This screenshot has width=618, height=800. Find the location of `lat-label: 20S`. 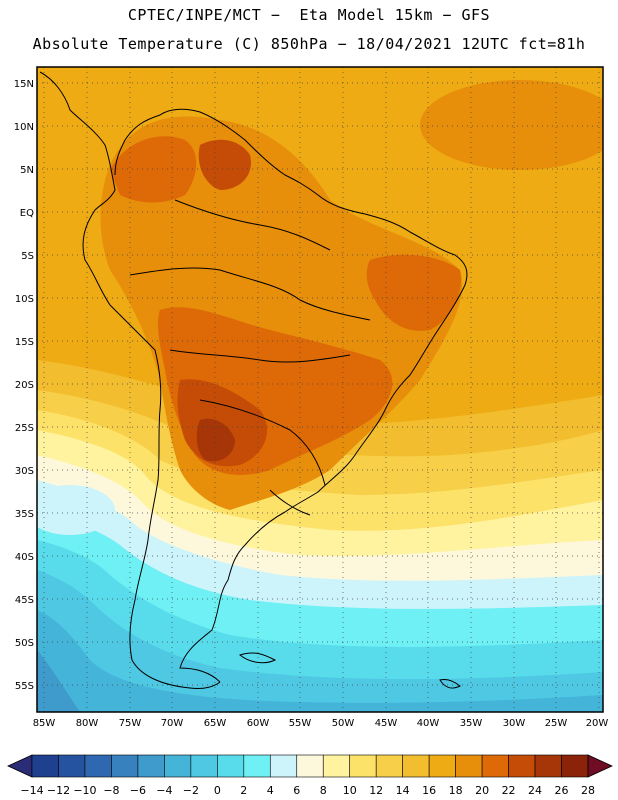

lat-label: 20S is located at coordinates (24, 385).